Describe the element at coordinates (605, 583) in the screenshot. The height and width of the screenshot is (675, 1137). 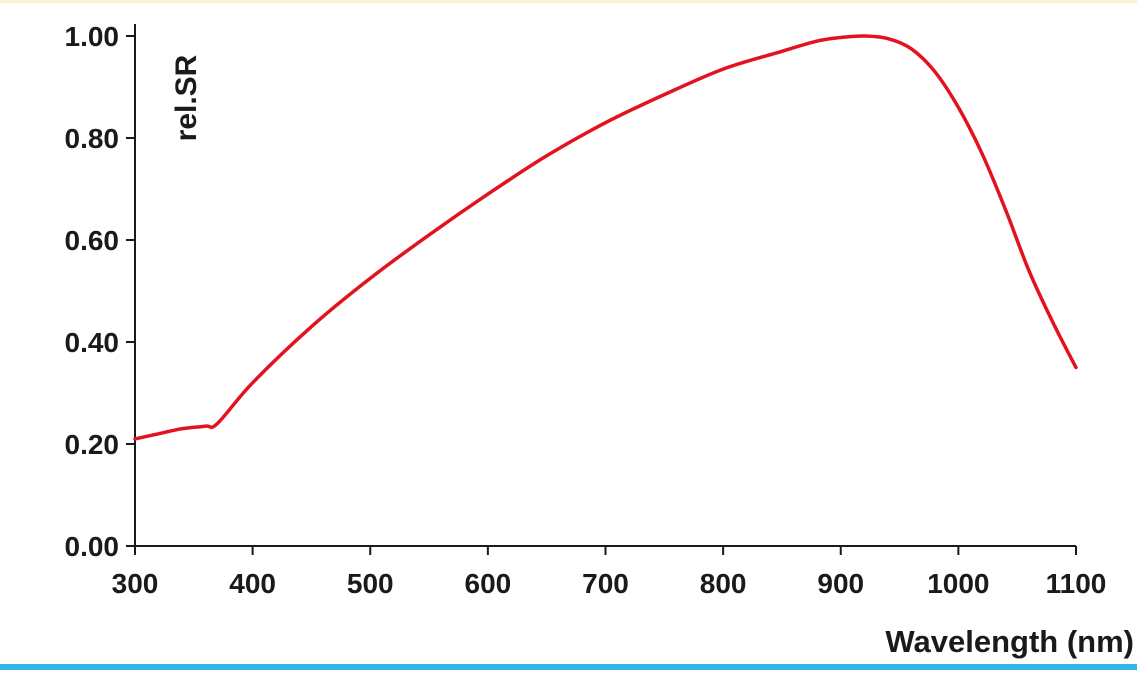
I see `x-tick-label: 700` at that location.